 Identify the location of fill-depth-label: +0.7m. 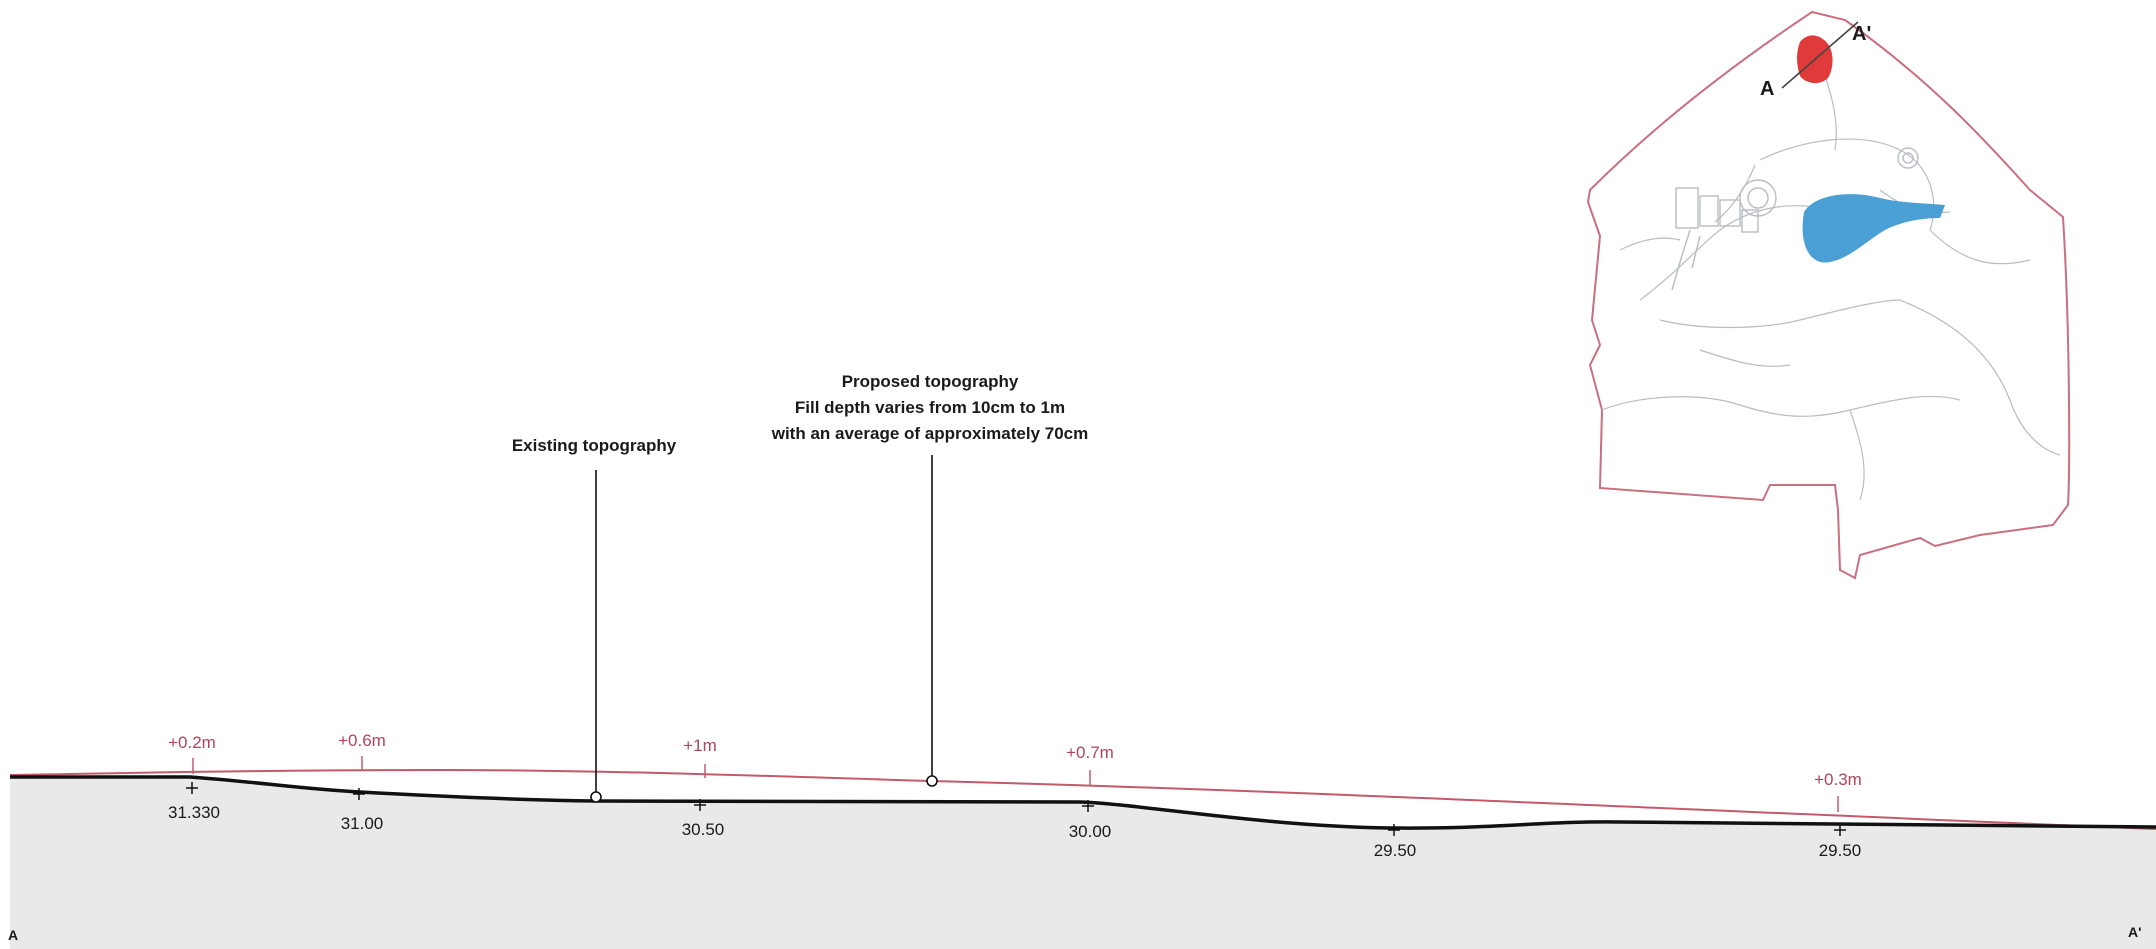
(1090, 752).